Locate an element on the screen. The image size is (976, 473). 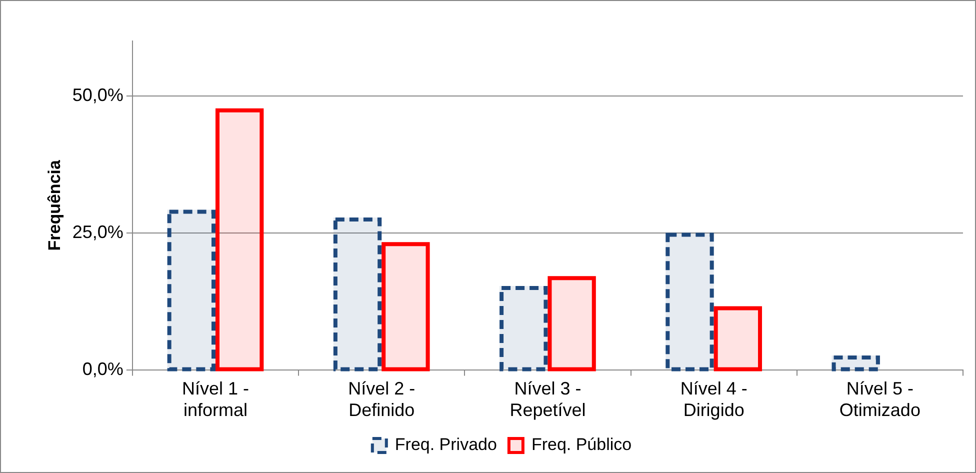
legend-label: Freq. Público is located at coordinates (581, 444).